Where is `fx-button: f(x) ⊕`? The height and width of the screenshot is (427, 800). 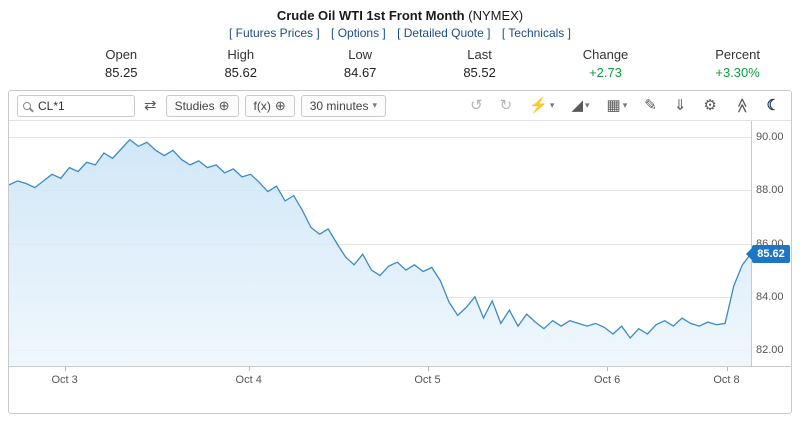 fx-button: f(x) ⊕ is located at coordinates (269, 105).